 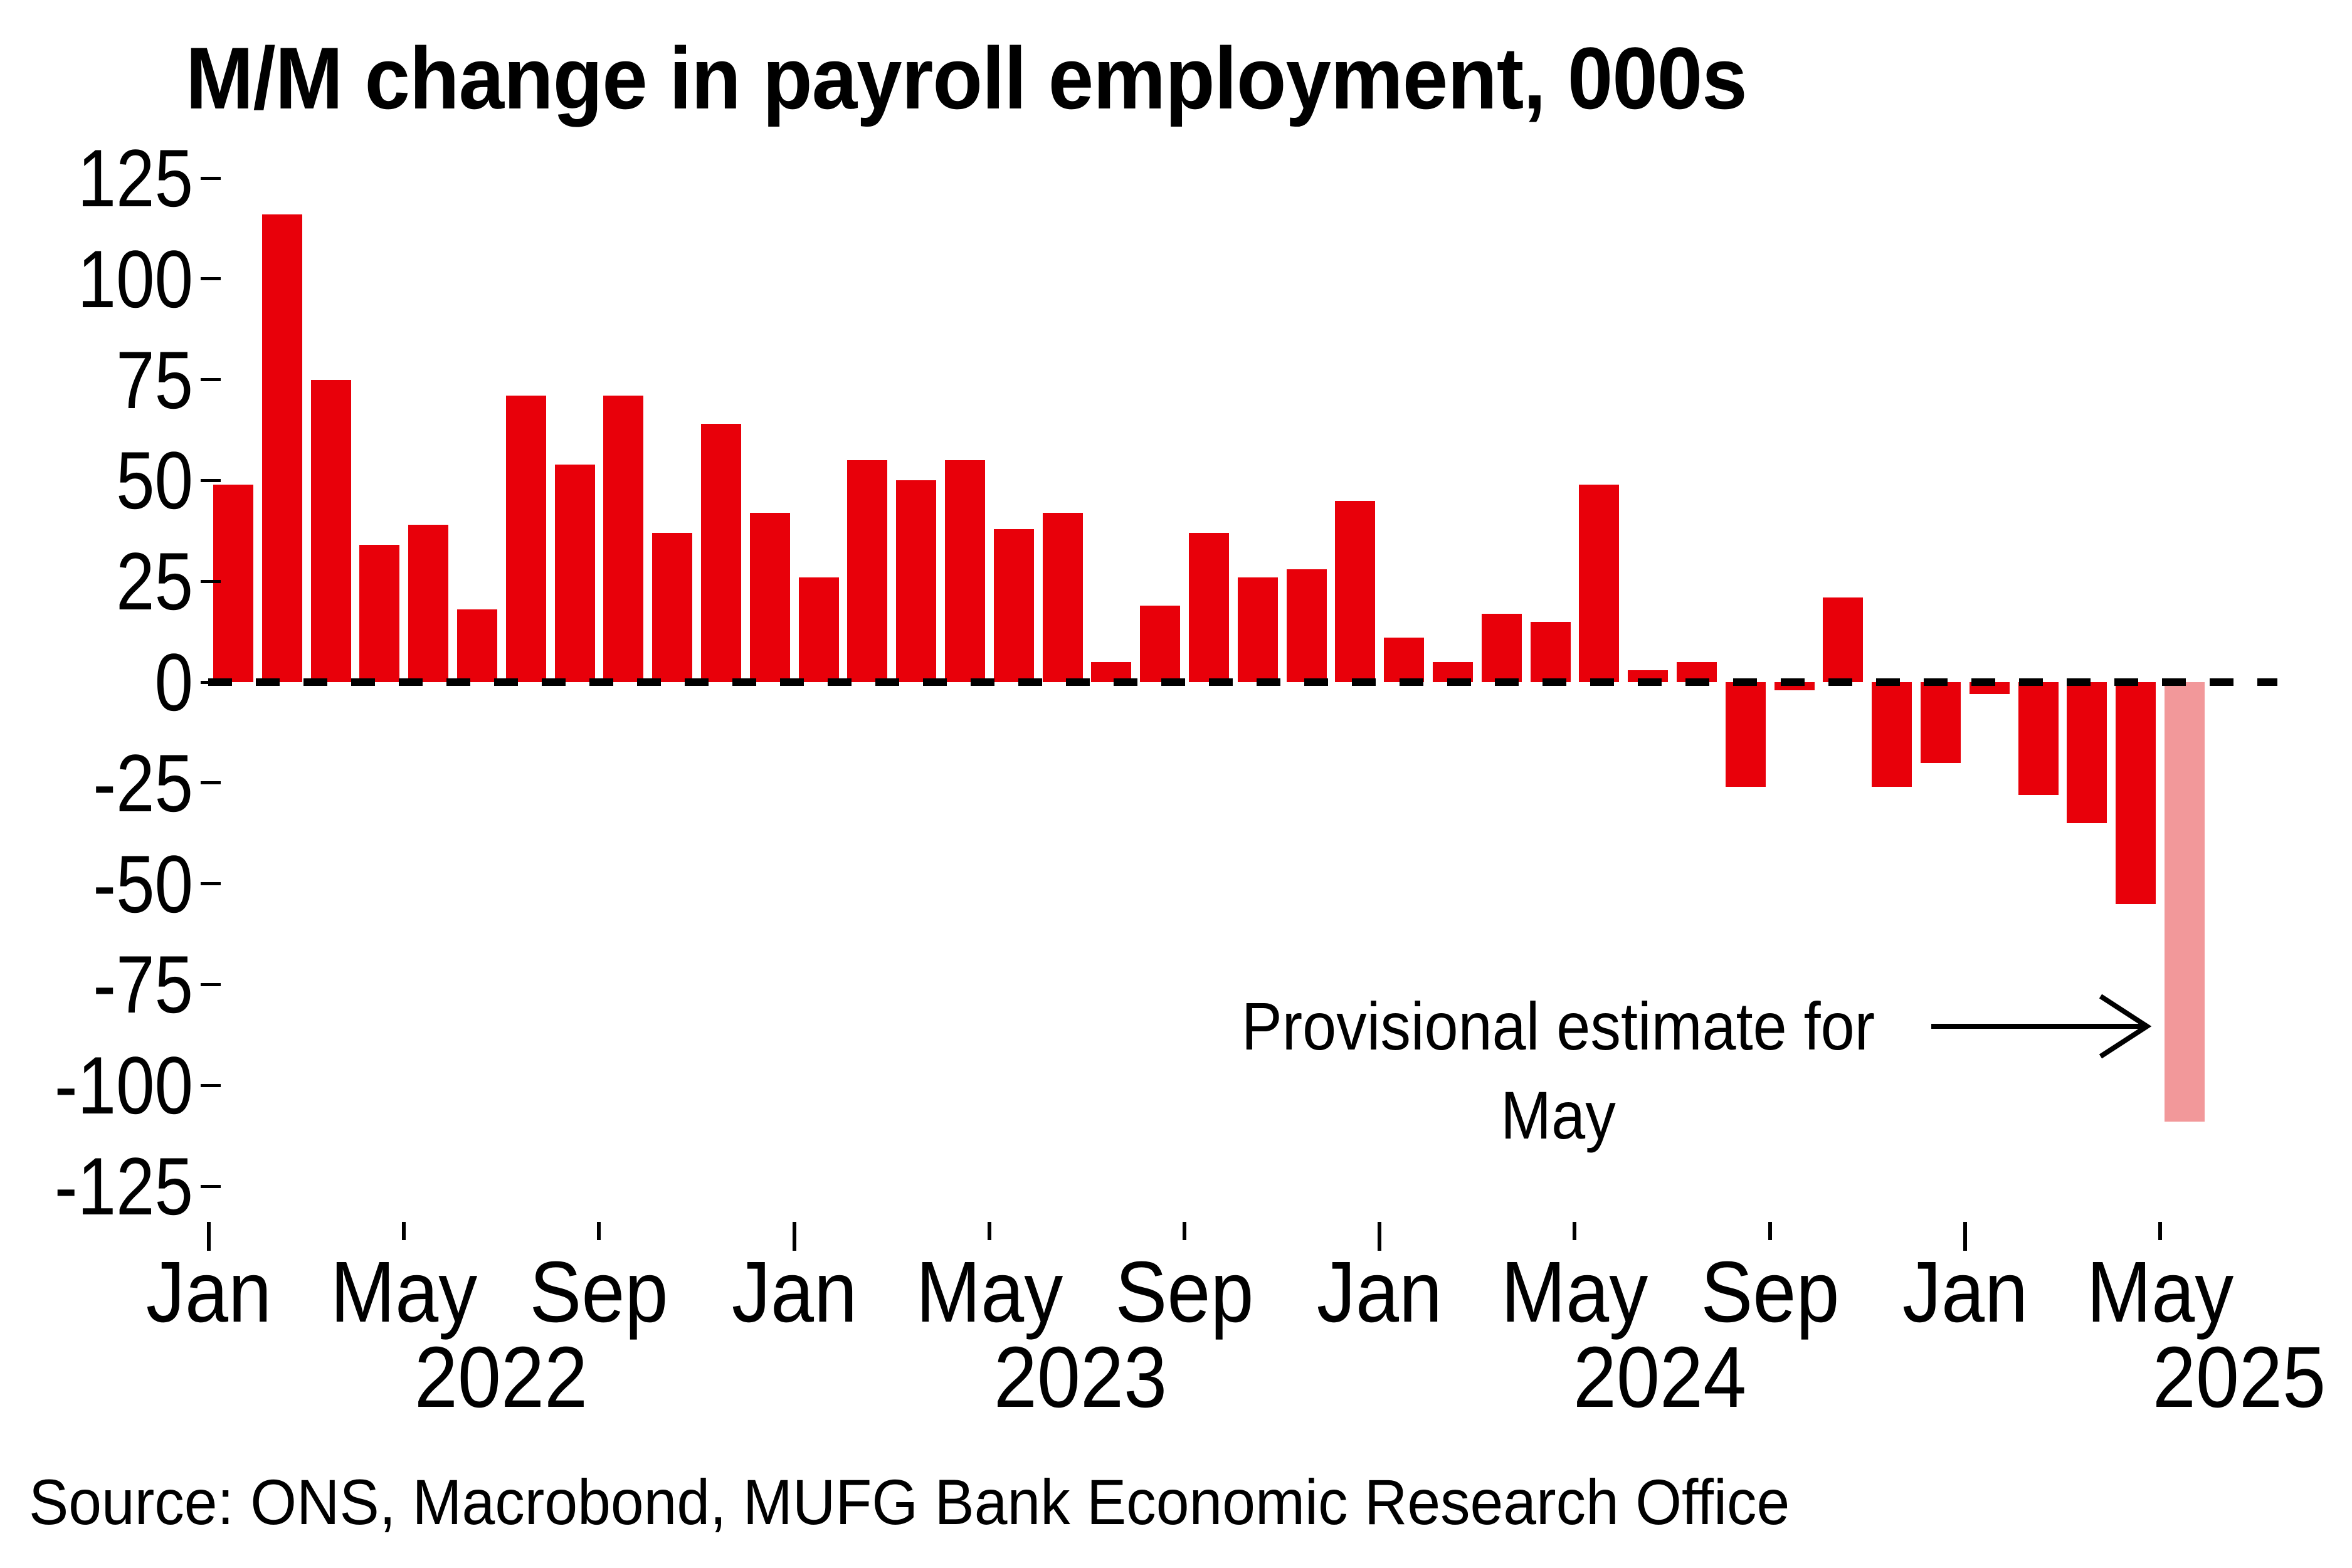 What do you see at coordinates (143, 985) in the screenshot?
I see `y-axis-label--75: -75` at bounding box center [143, 985].